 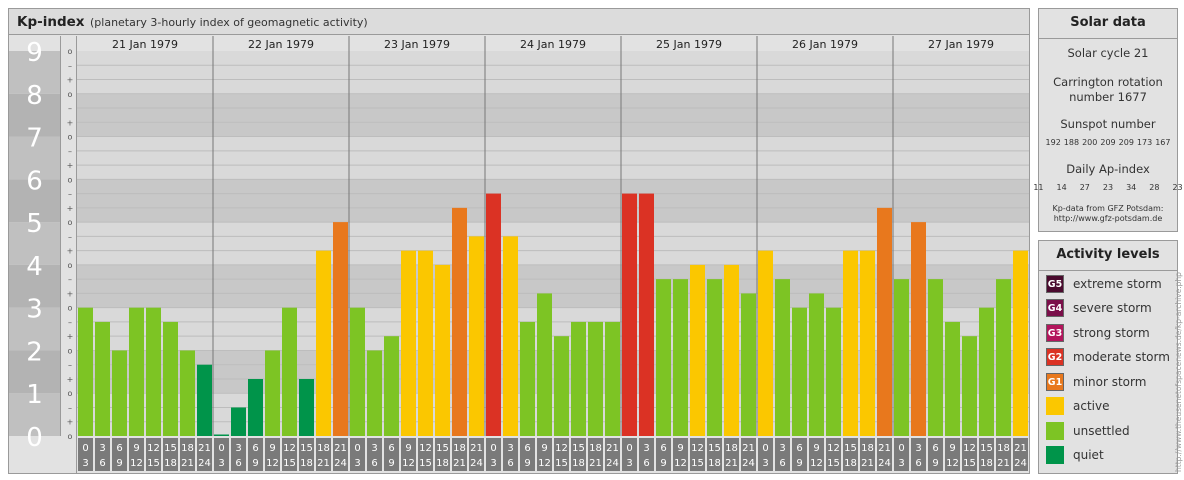 I want to click on ap-label: Daily Ap-index, so click(x=1108, y=169).